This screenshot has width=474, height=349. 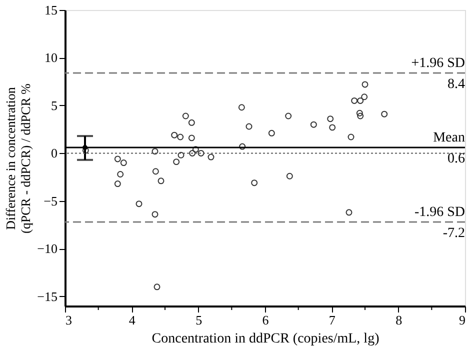 What do you see at coordinates (453, 233) in the screenshot?
I see `annotation: -7.2` at bounding box center [453, 233].